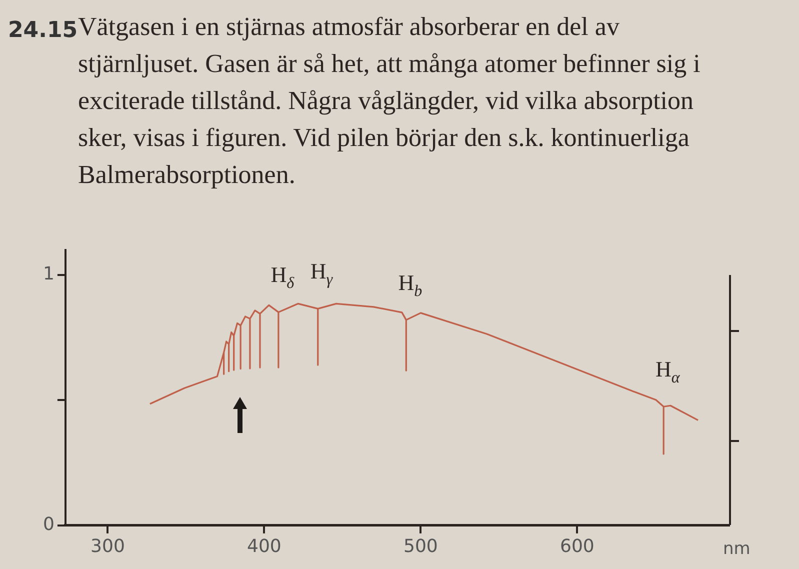 The width and height of the screenshot is (799, 569). What do you see at coordinates (48, 274) in the screenshot?
I see `y-tick-label: 1` at bounding box center [48, 274].